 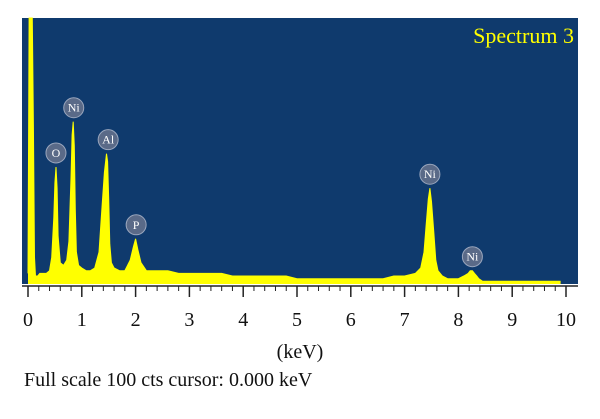 I want to click on x-tick-label: 9, so click(x=512, y=320).